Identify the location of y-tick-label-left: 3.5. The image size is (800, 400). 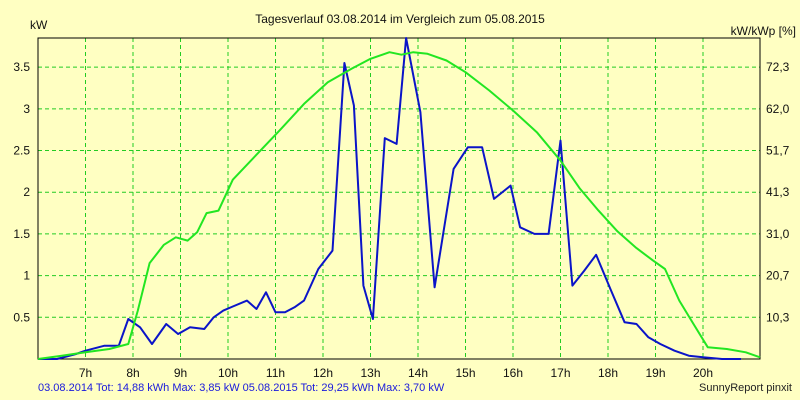
(21, 67).